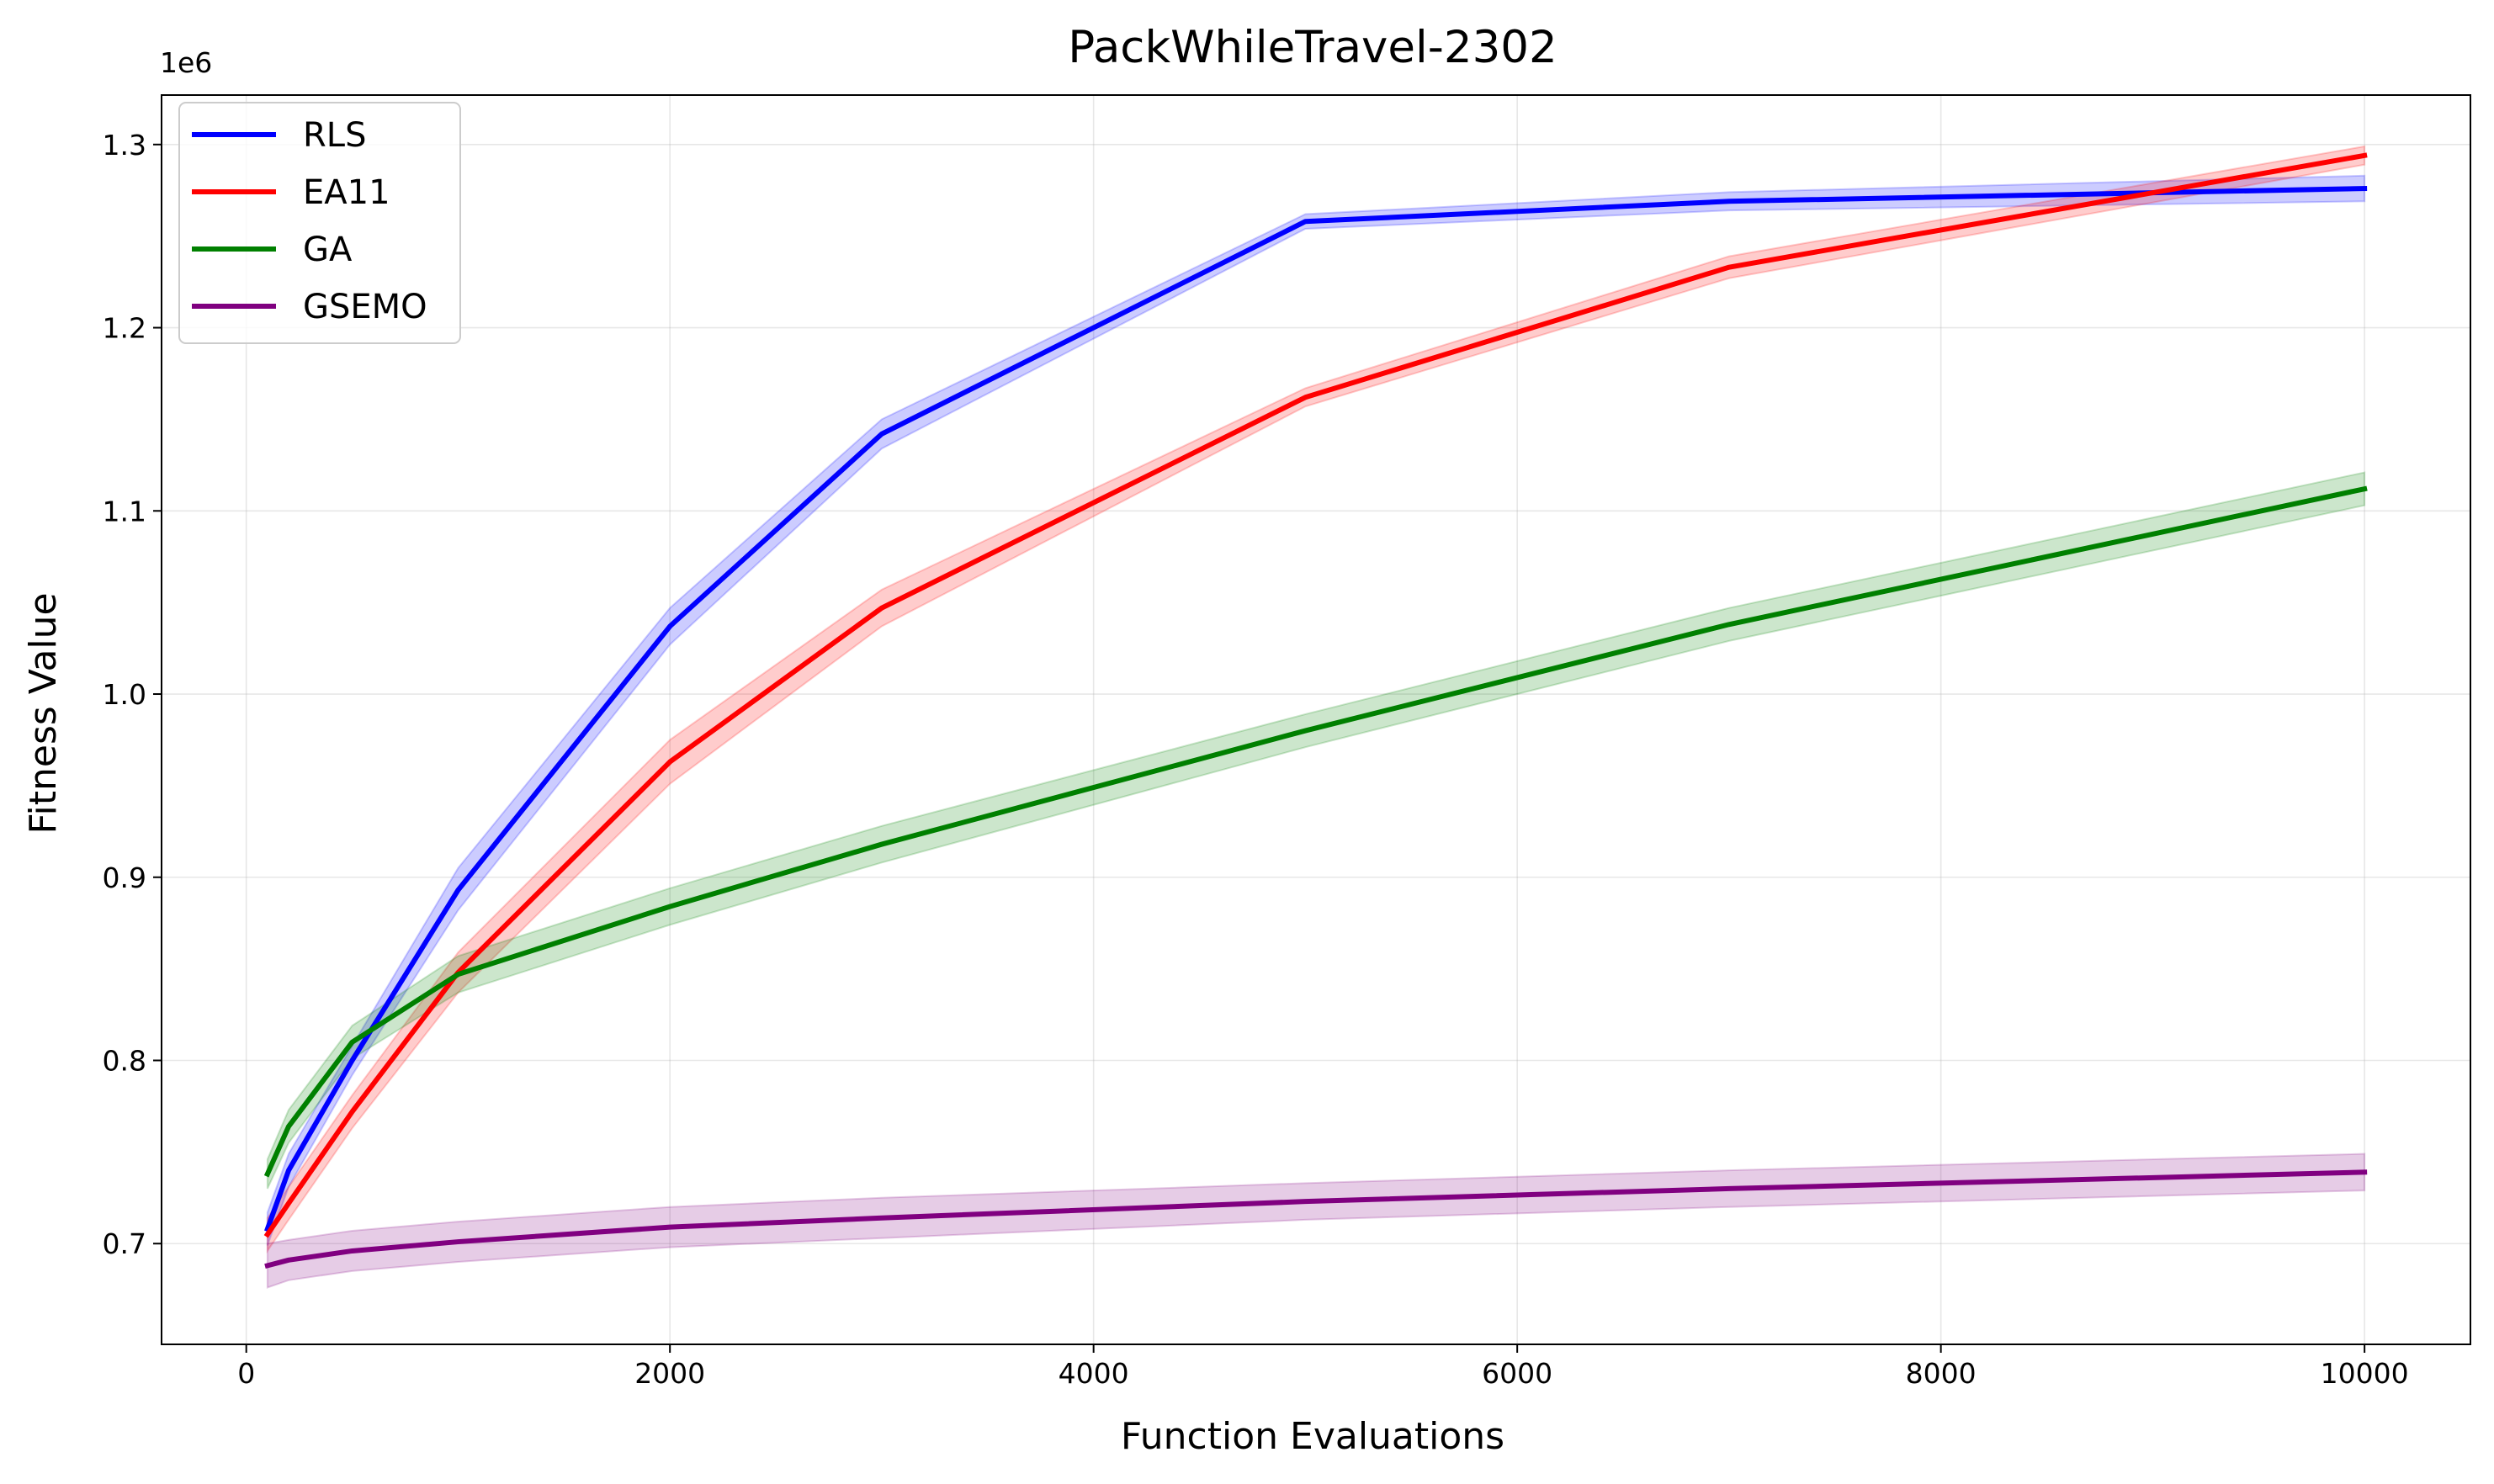 This screenshot has width=2494, height=1484. What do you see at coordinates (1094, 1373) in the screenshot?
I see `x-tick-label: 4000` at bounding box center [1094, 1373].